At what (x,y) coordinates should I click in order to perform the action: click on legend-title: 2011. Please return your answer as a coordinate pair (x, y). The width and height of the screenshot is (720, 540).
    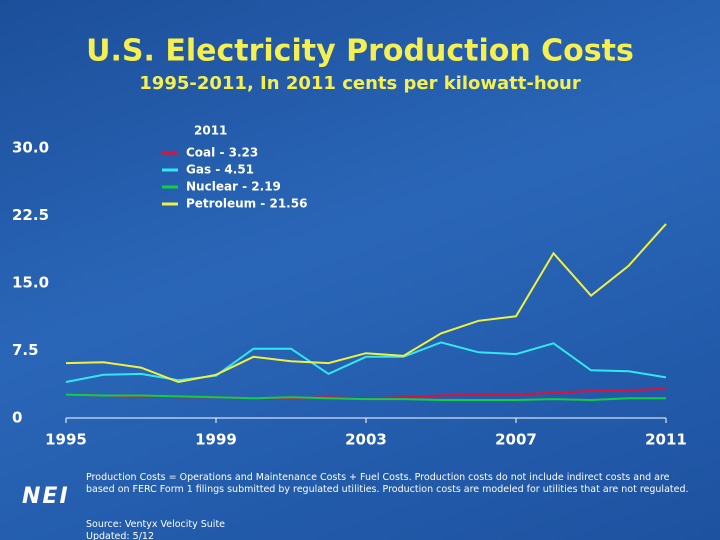
    Looking at the image, I should click on (210, 131).